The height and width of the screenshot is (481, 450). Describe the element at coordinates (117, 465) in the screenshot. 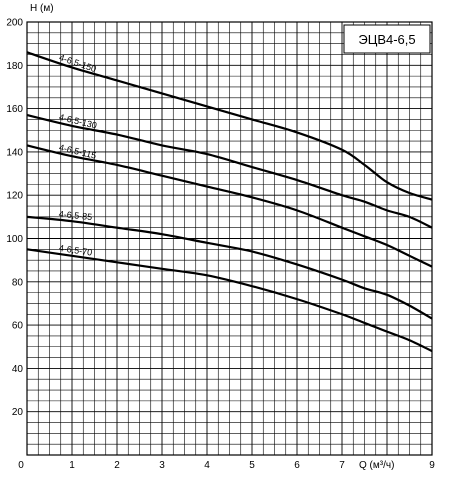

I see `x-tick-label: 2` at that location.